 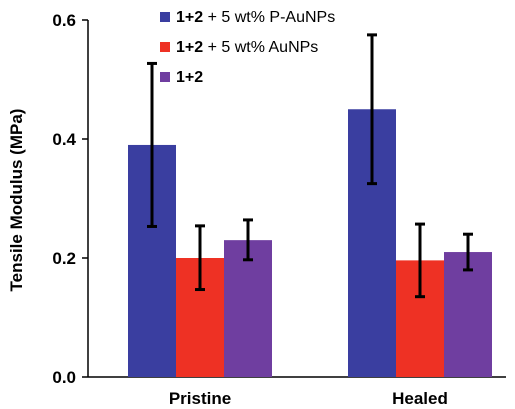 What do you see at coordinates (64, 139) in the screenshot?
I see `y-tick-label: 0.4` at bounding box center [64, 139].